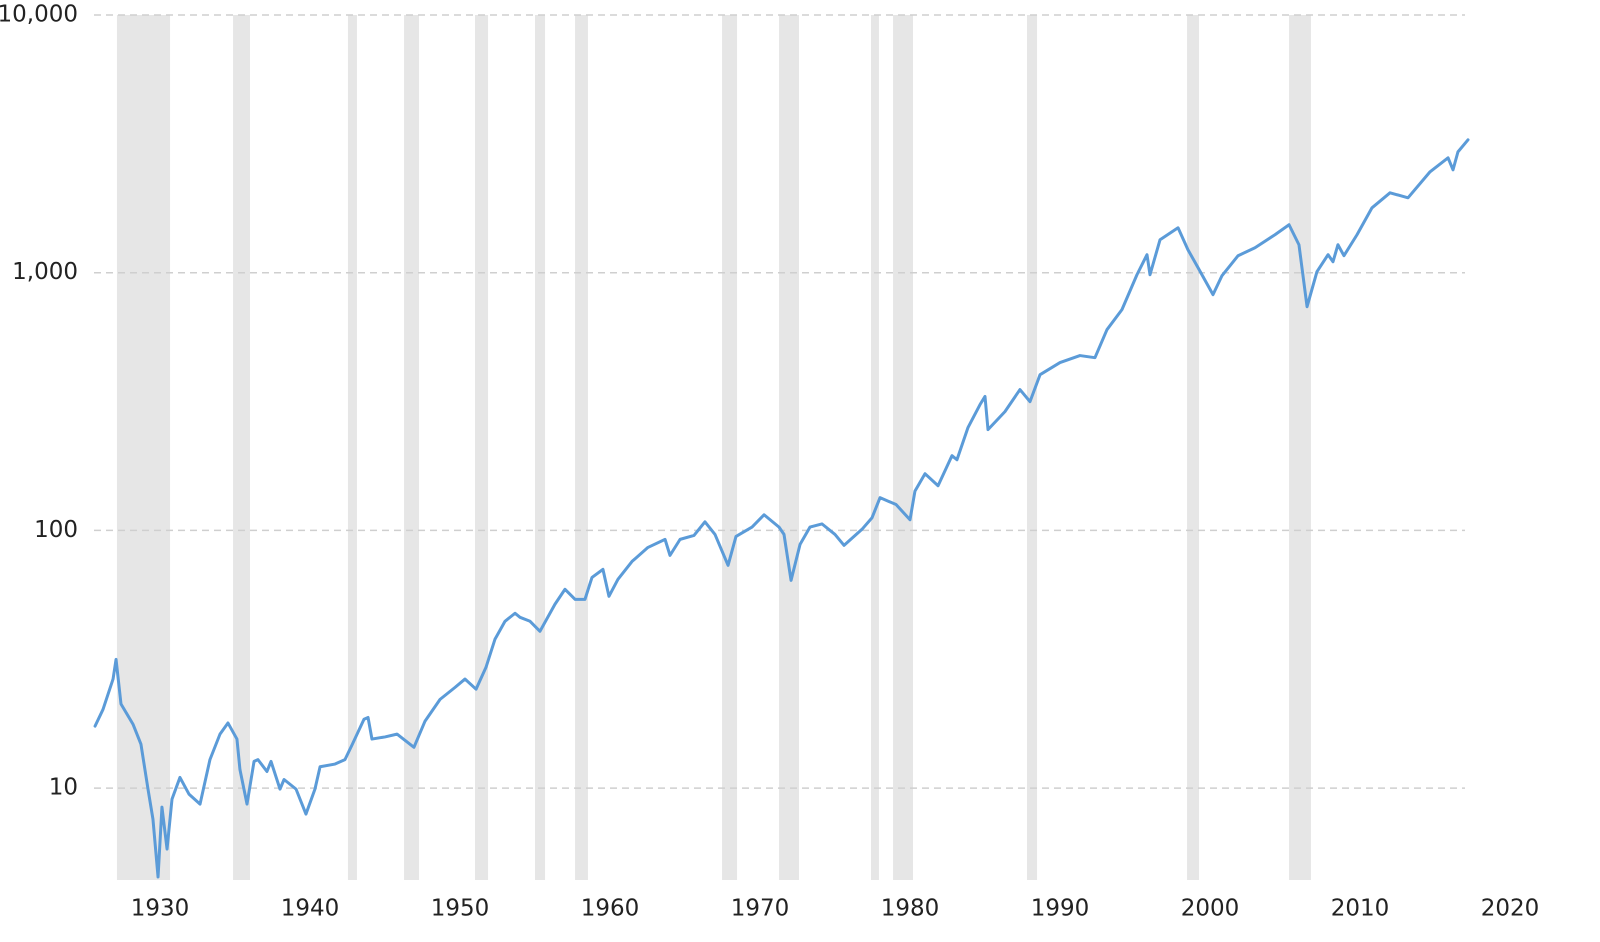 This screenshot has height=942, width=1600. What do you see at coordinates (760, 909) in the screenshot?
I see `x-tick-label: 1970` at bounding box center [760, 909].